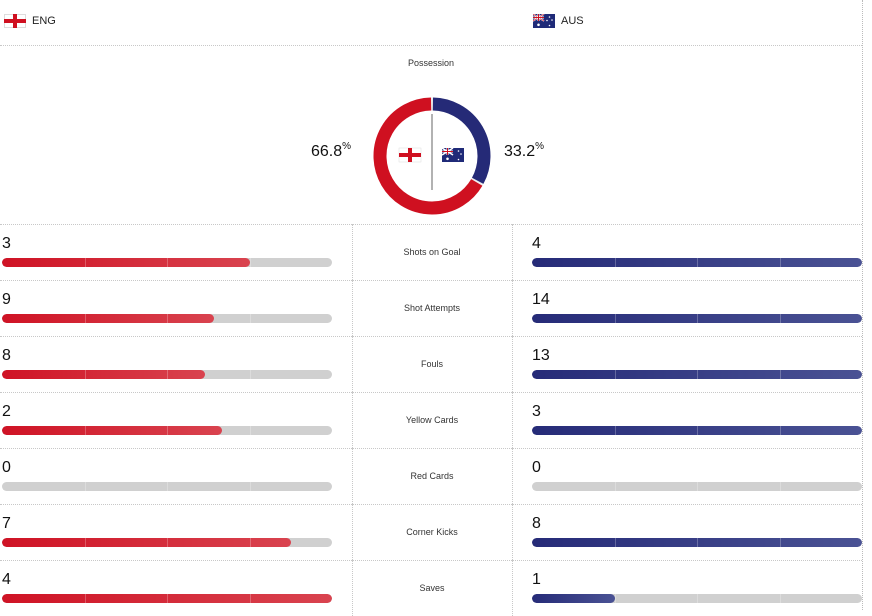  I want to click on home-team-code: ENG, so click(44, 21).